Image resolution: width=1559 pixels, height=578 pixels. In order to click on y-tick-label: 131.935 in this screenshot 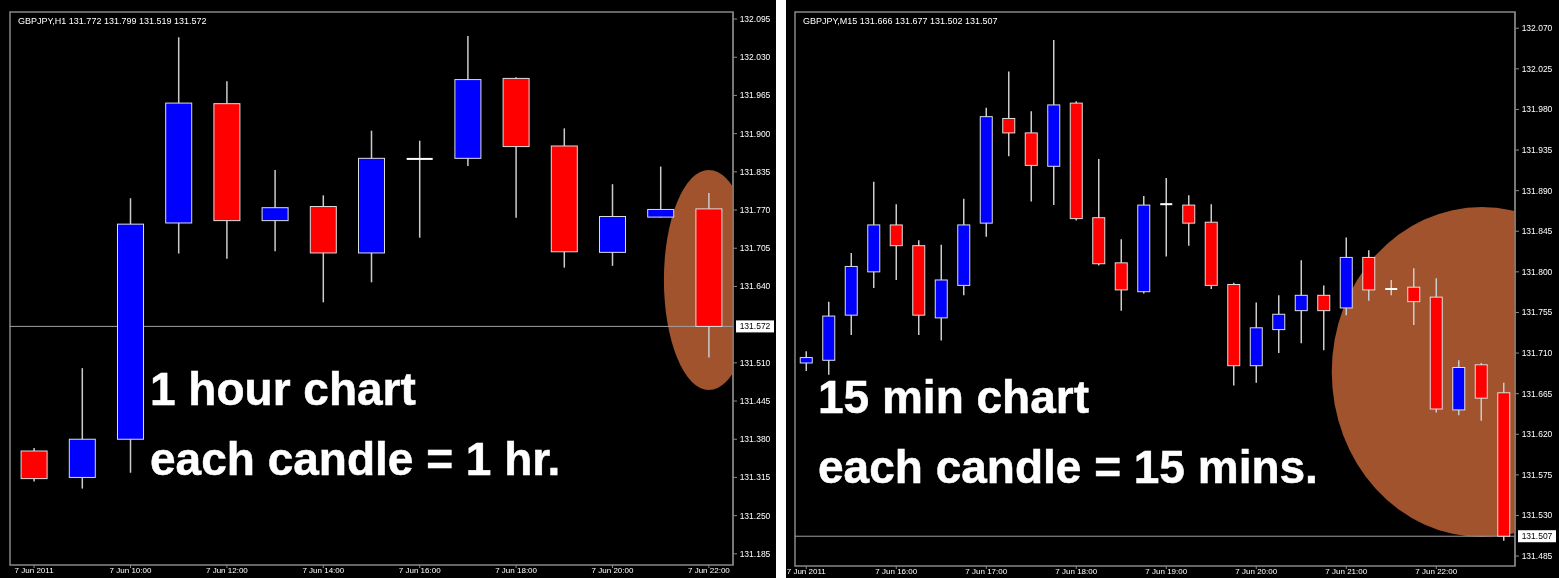, I will do `click(1537, 150)`.